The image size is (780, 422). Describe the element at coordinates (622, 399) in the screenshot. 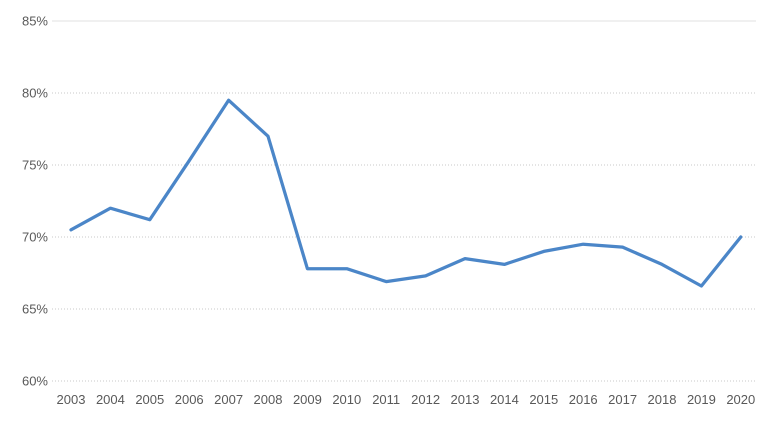

I see `x-axis-tick-label: 2017` at that location.